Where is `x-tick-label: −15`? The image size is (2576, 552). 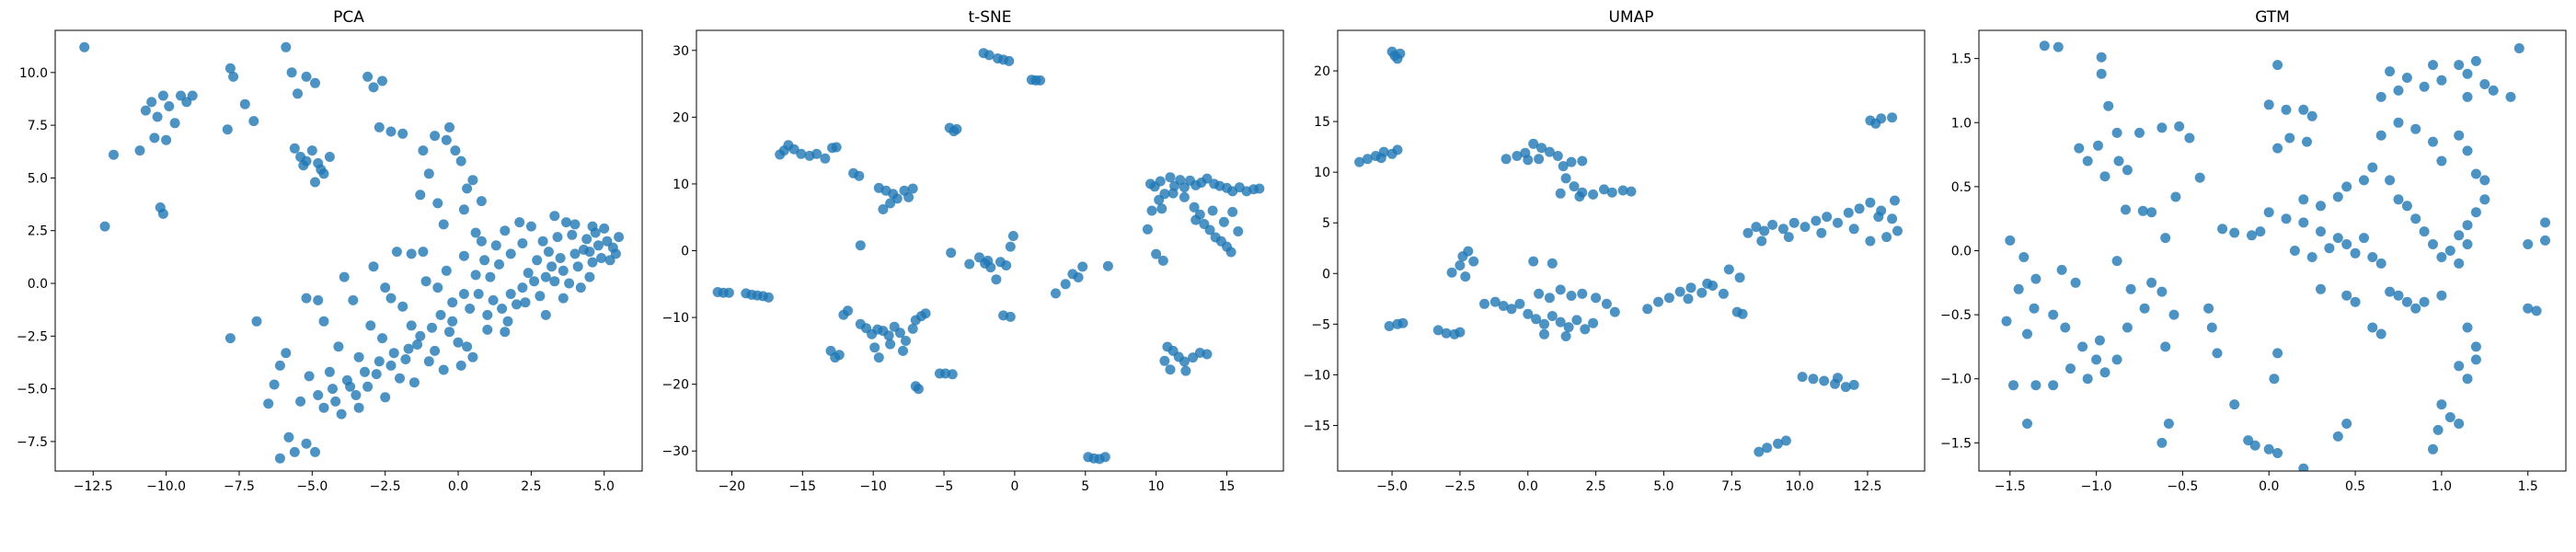 x-tick-label: −15 is located at coordinates (803, 486).